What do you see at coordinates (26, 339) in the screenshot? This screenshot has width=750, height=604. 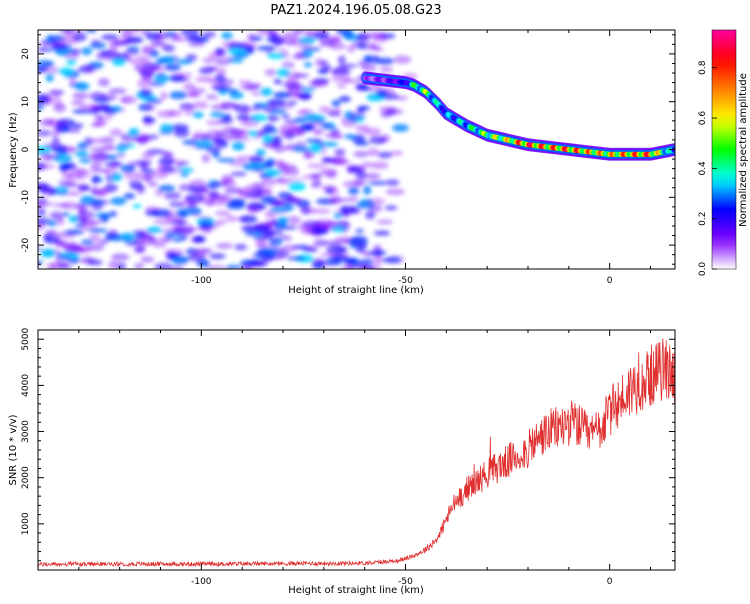 I see `y-tick-label: 5000` at bounding box center [26, 339].